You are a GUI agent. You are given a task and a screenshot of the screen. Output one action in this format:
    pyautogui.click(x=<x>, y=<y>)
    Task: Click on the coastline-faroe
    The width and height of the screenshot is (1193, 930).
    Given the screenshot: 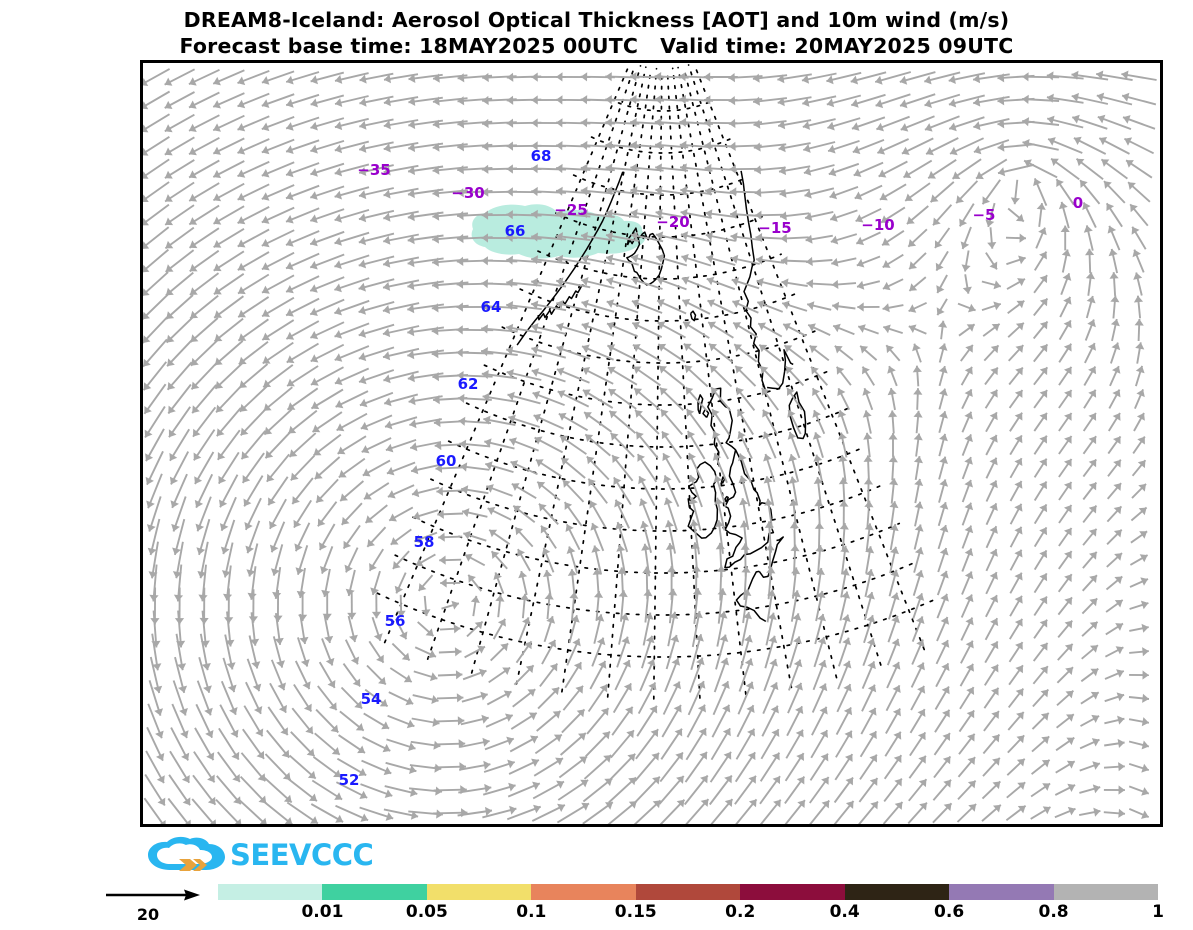 What is the action you would take?
    pyautogui.click(x=693, y=316)
    